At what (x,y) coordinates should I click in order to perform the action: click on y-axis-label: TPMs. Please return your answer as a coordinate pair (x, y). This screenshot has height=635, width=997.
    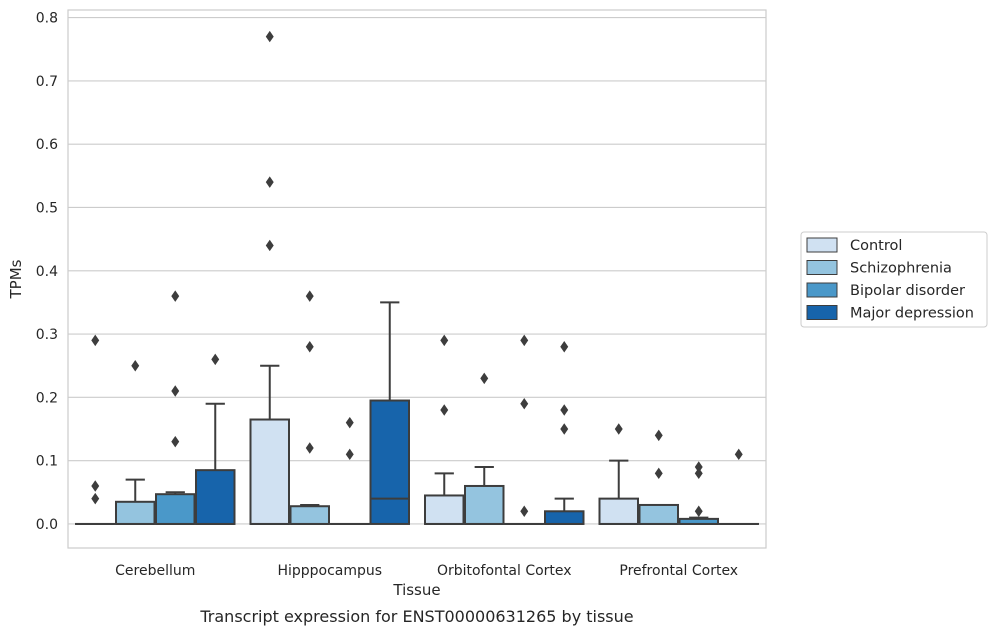
    Looking at the image, I should click on (16, 279).